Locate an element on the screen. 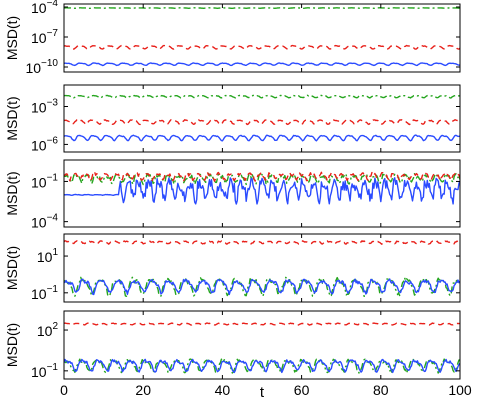 The width and height of the screenshot is (480, 403). y-tick-label: 10⁻⁷ is located at coordinates (44, 37).